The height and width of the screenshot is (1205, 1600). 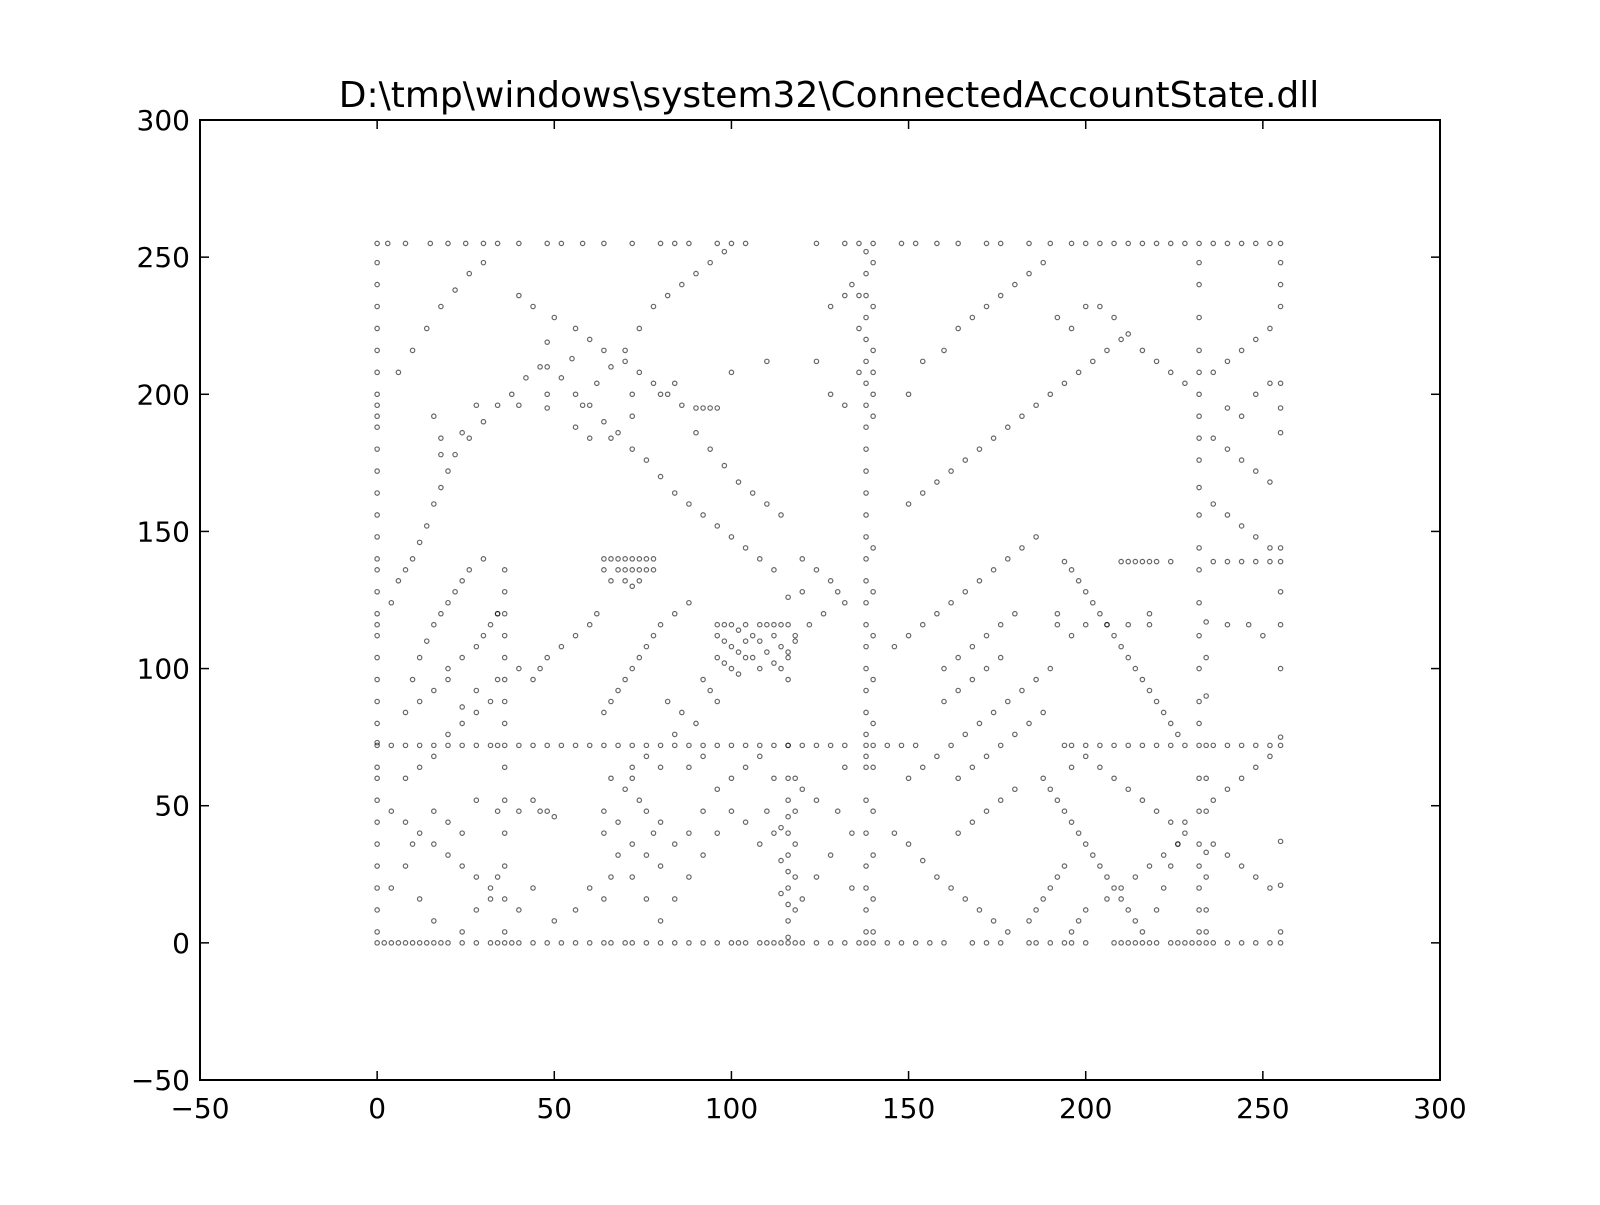 I want to click on y-tick-label: 0, so click(x=181, y=943).